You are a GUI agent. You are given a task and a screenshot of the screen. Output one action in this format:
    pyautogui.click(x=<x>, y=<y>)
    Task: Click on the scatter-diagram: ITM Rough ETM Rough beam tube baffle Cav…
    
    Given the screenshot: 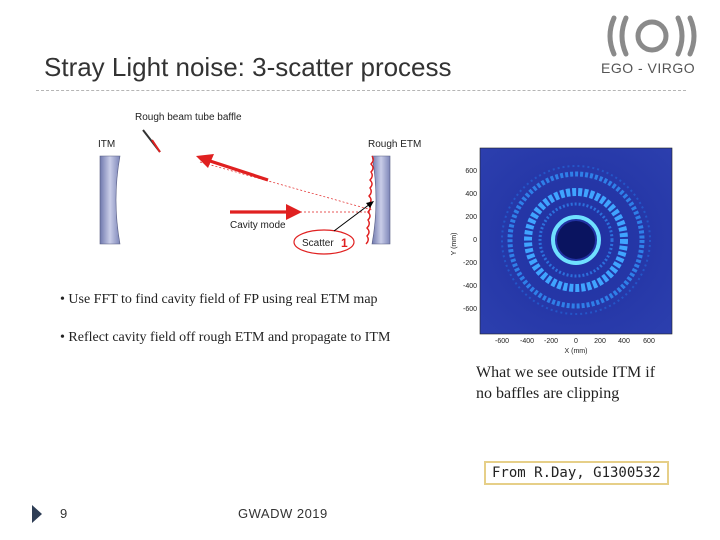 What is the action you would take?
    pyautogui.click(x=259, y=183)
    